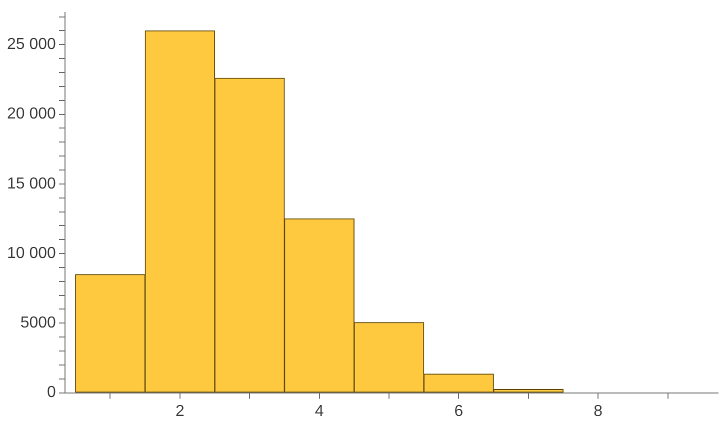 Image resolution: width=720 pixels, height=428 pixels. Describe the element at coordinates (598, 411) in the screenshot. I see `x-tick-label: 8` at that location.